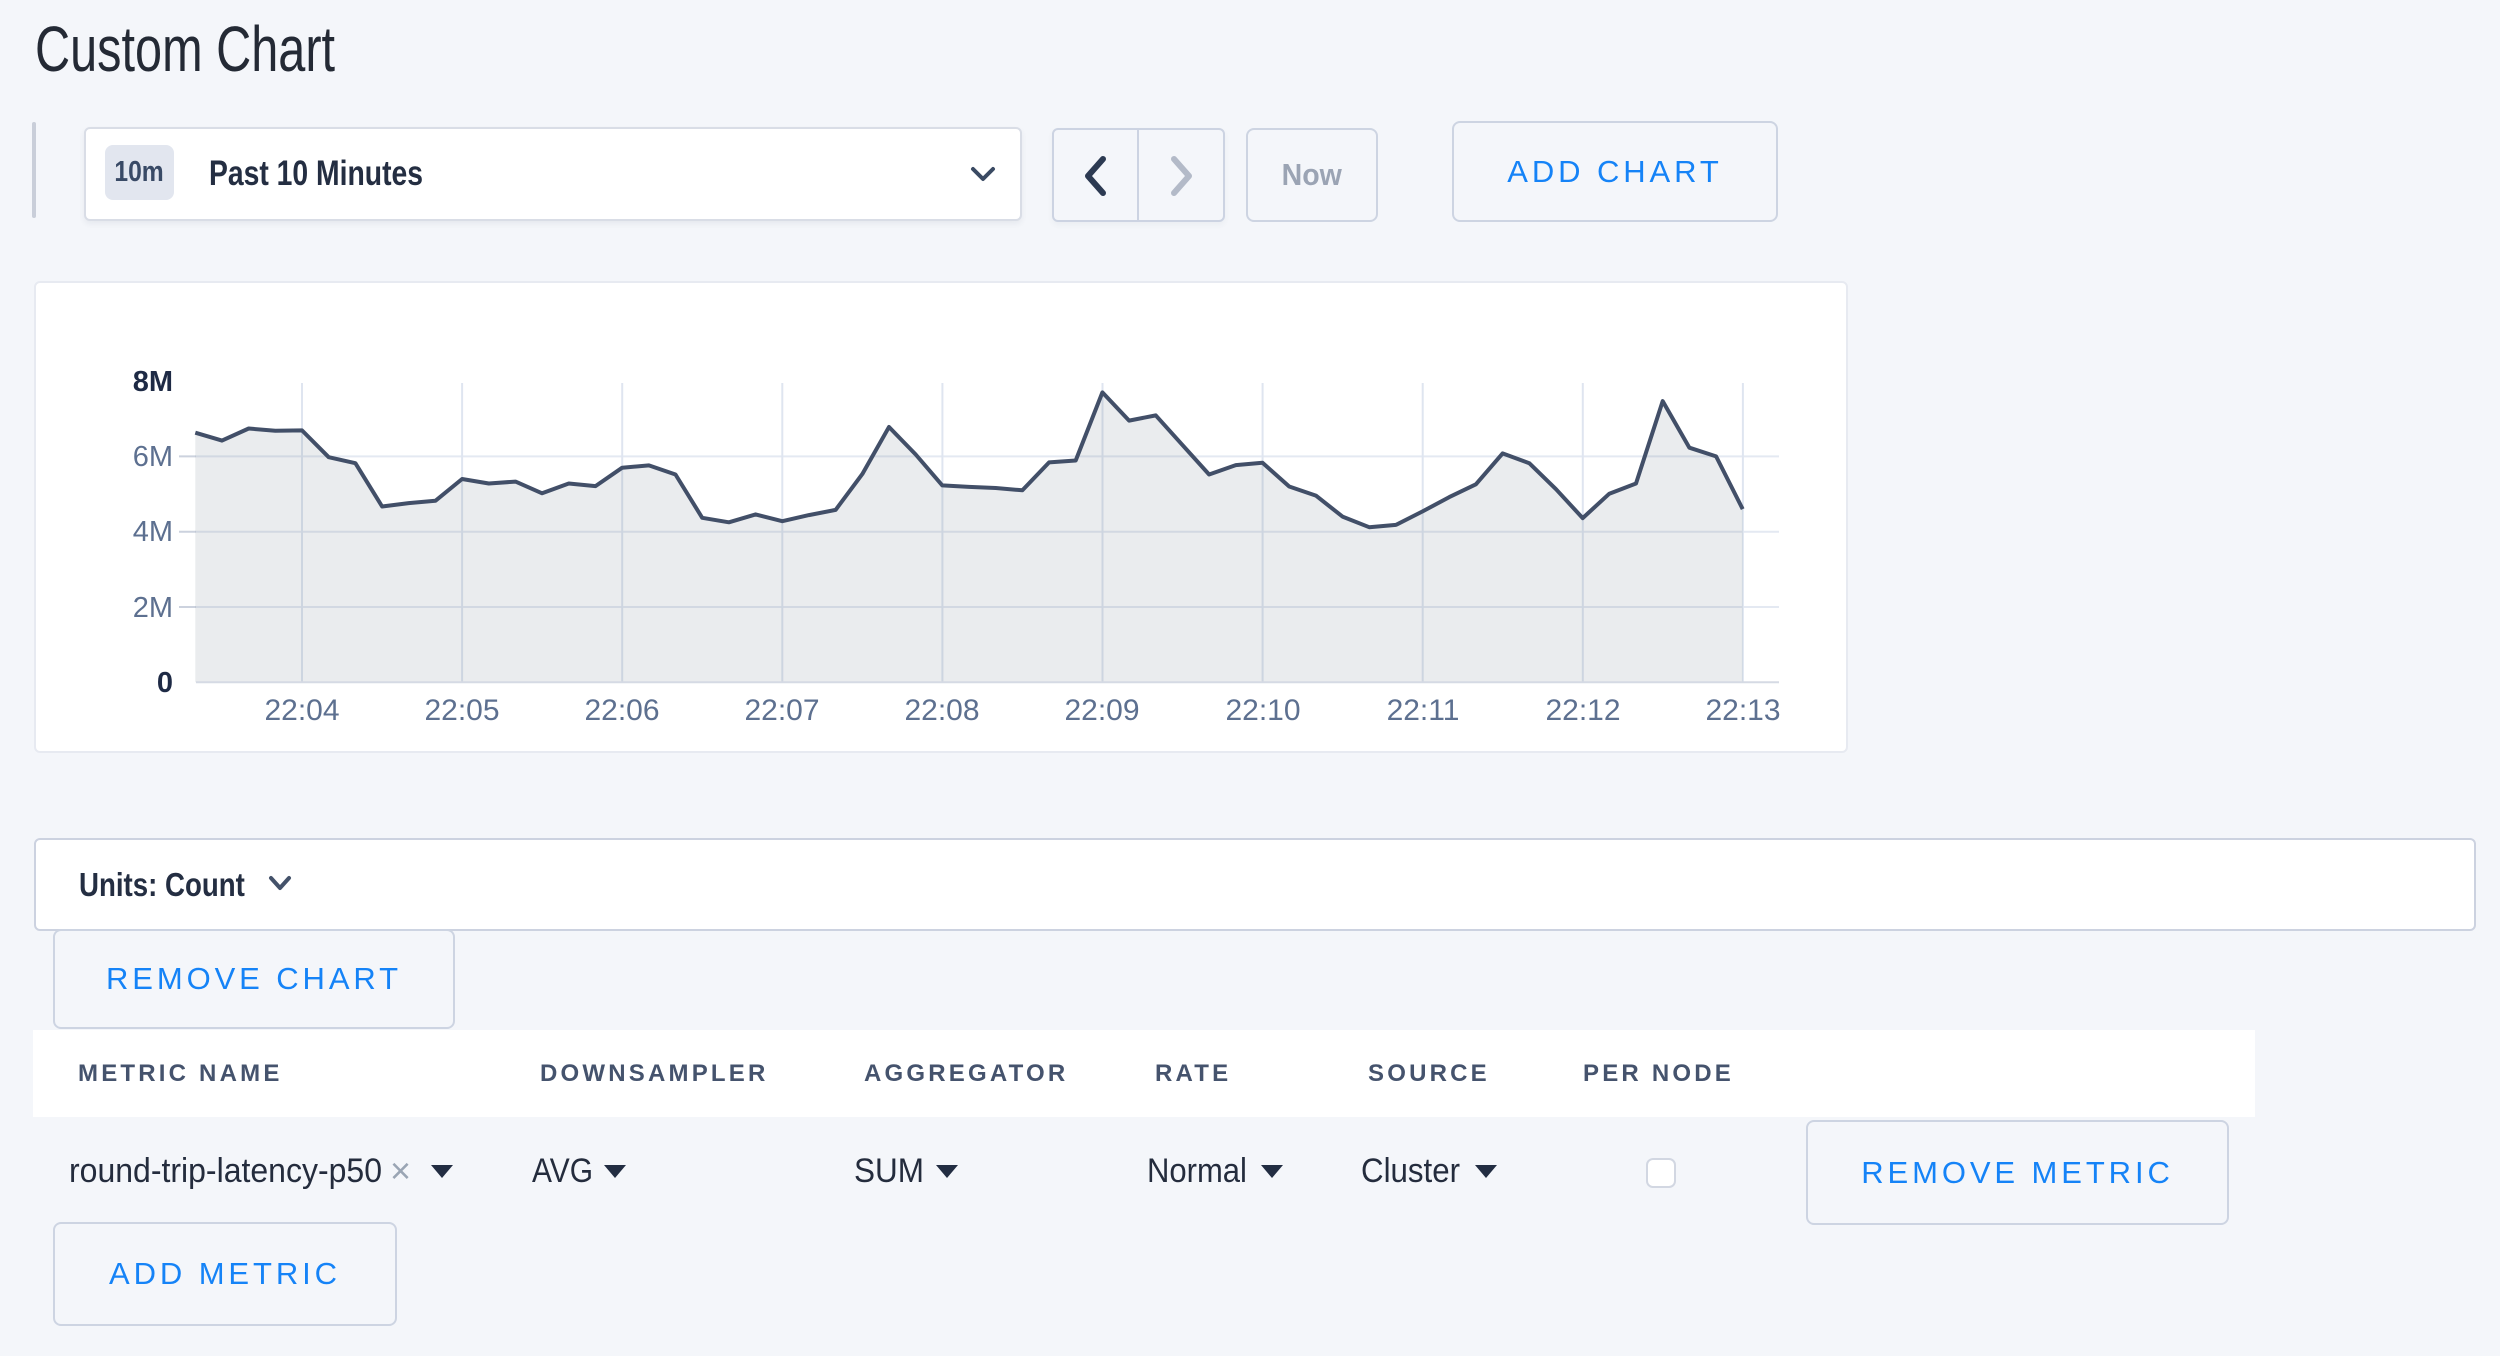 This screenshot has width=2500, height=1356. What do you see at coordinates (1101, 710) in the screenshot?
I see `svg-text: 22:09` at bounding box center [1101, 710].